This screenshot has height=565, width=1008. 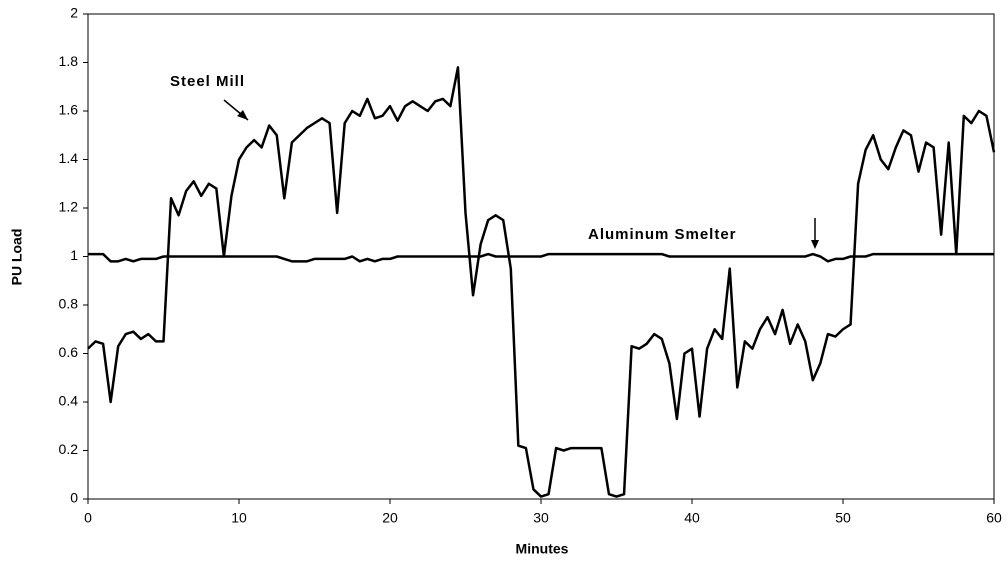 I want to click on annotation: Aluminum Smelter, so click(x=662, y=234).